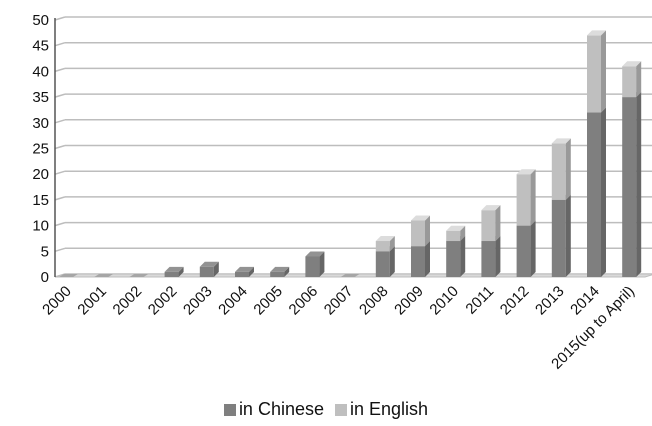 Image resolution: width=652 pixels, height=426 pixels. Describe the element at coordinates (287, 271) in the screenshot. I see `bar-0-6-side` at that location.